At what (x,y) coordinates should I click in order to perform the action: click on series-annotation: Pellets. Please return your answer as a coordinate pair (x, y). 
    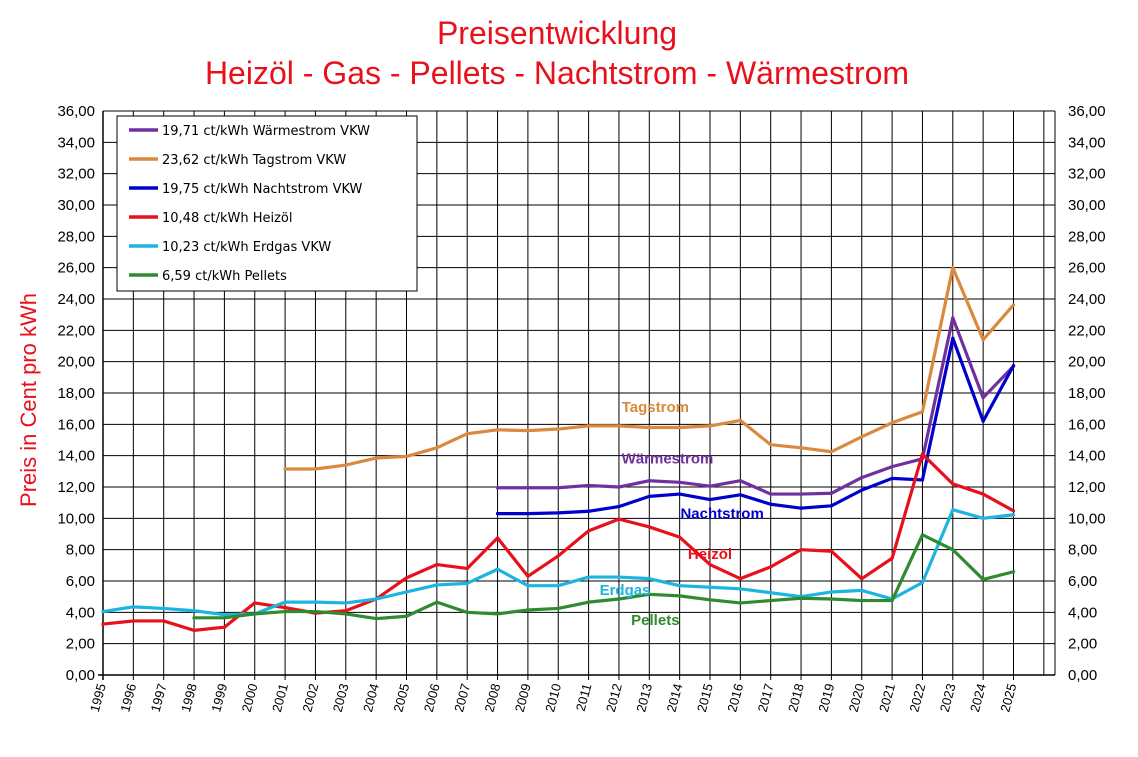
    Looking at the image, I should click on (655, 620).